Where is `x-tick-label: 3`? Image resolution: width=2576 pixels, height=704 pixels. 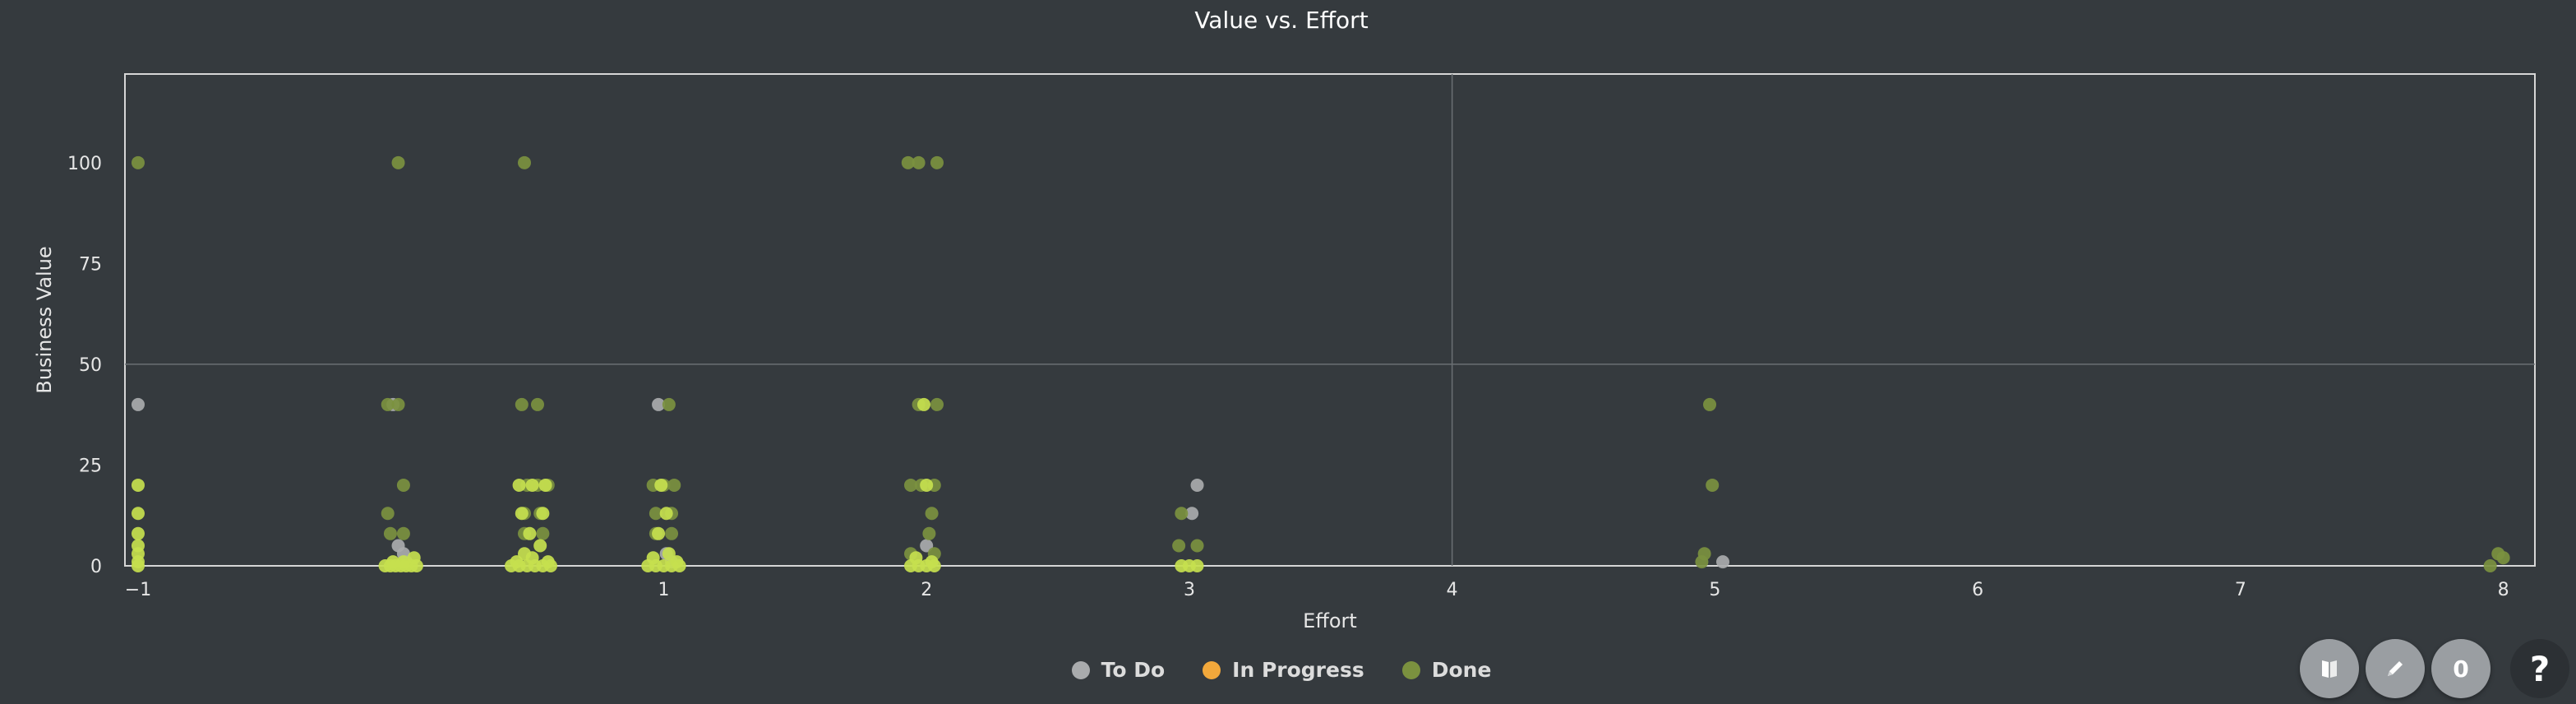 x-tick-label: 3 is located at coordinates (1189, 590).